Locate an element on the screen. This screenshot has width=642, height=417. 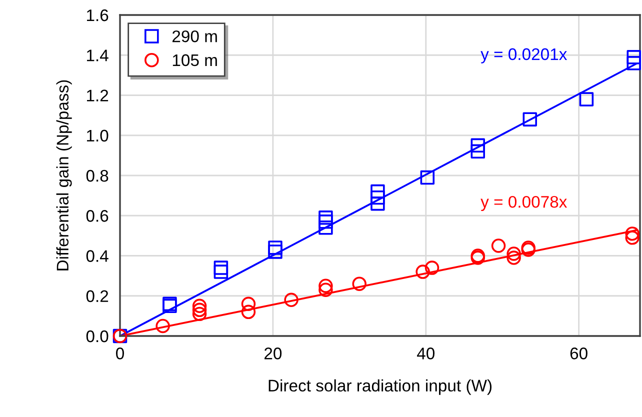
y-tick-label: 1.4 is located at coordinates (97, 56).